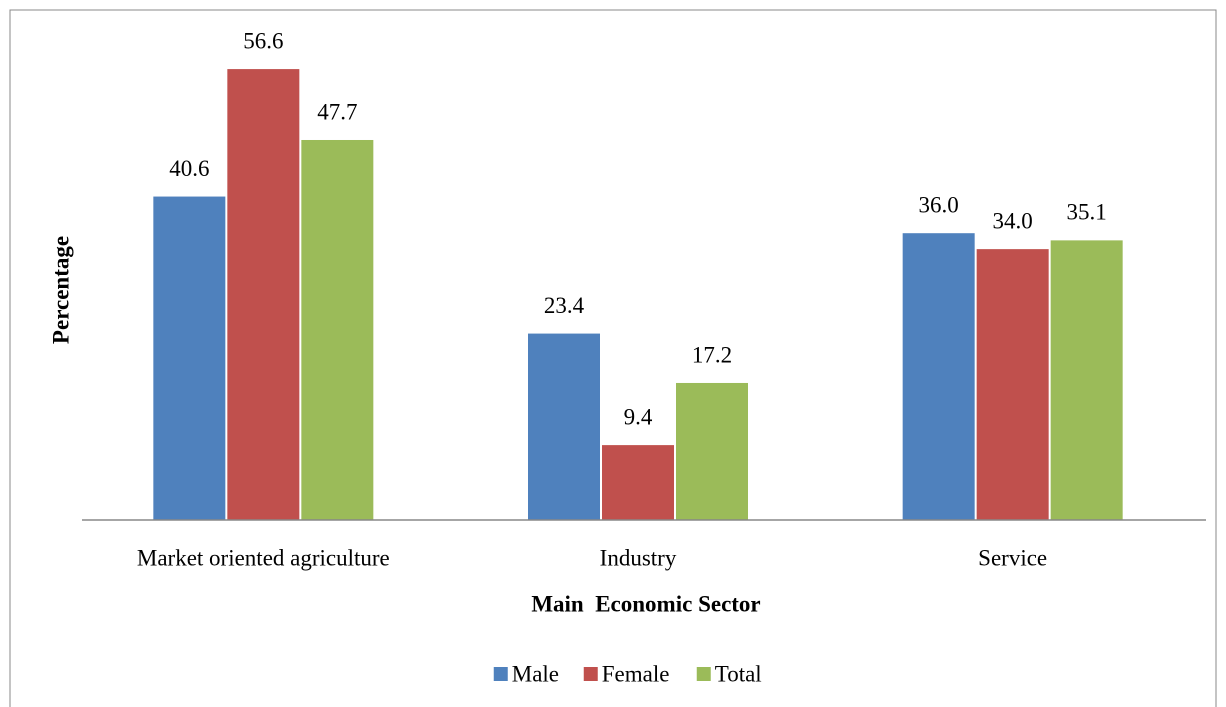  I want to click on value-label: 23.4, so click(564, 305).